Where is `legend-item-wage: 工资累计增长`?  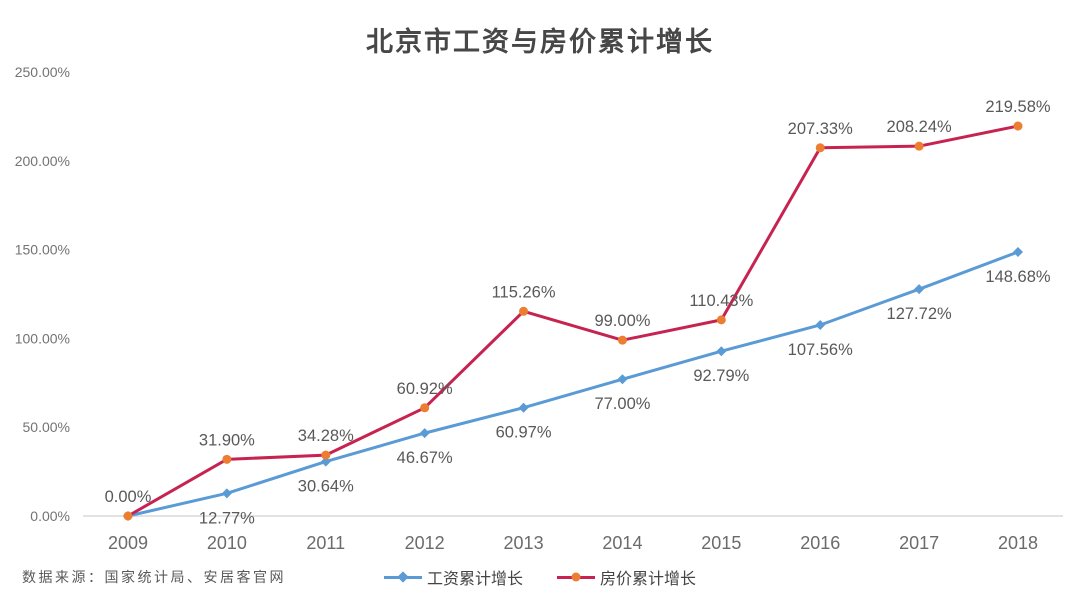 legend-item-wage: 工资累计增长 is located at coordinates (453, 577).